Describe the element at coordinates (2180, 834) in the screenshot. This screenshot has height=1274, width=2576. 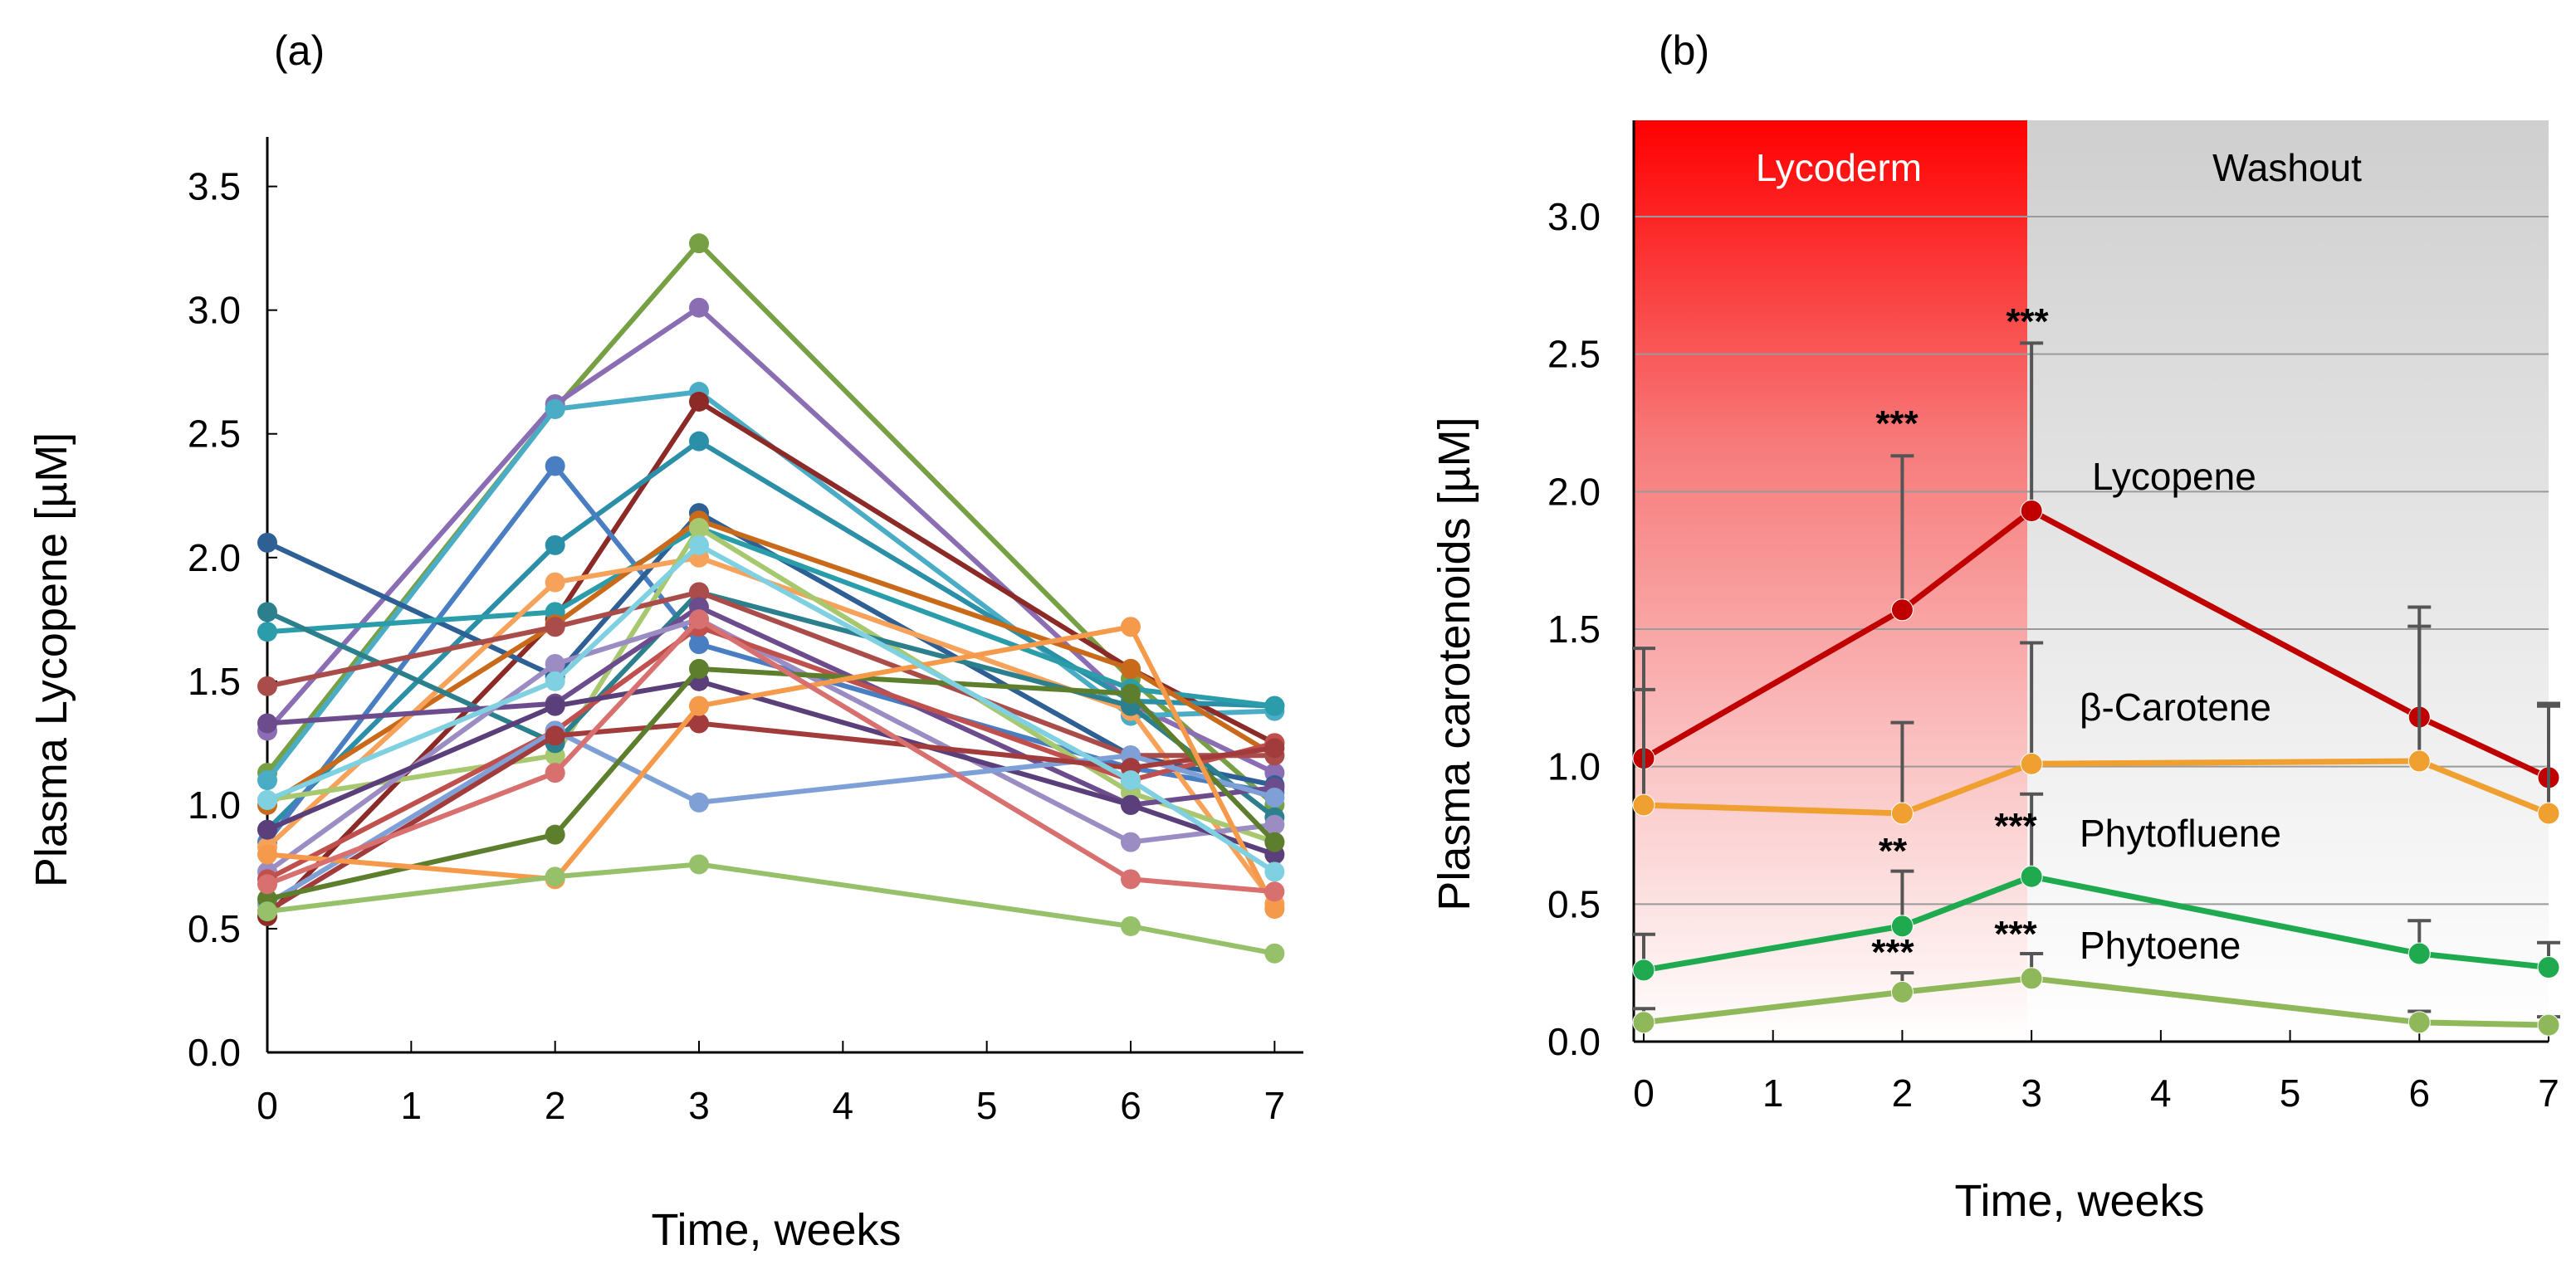
I see `phytofluene-label: Phytofluene` at that location.